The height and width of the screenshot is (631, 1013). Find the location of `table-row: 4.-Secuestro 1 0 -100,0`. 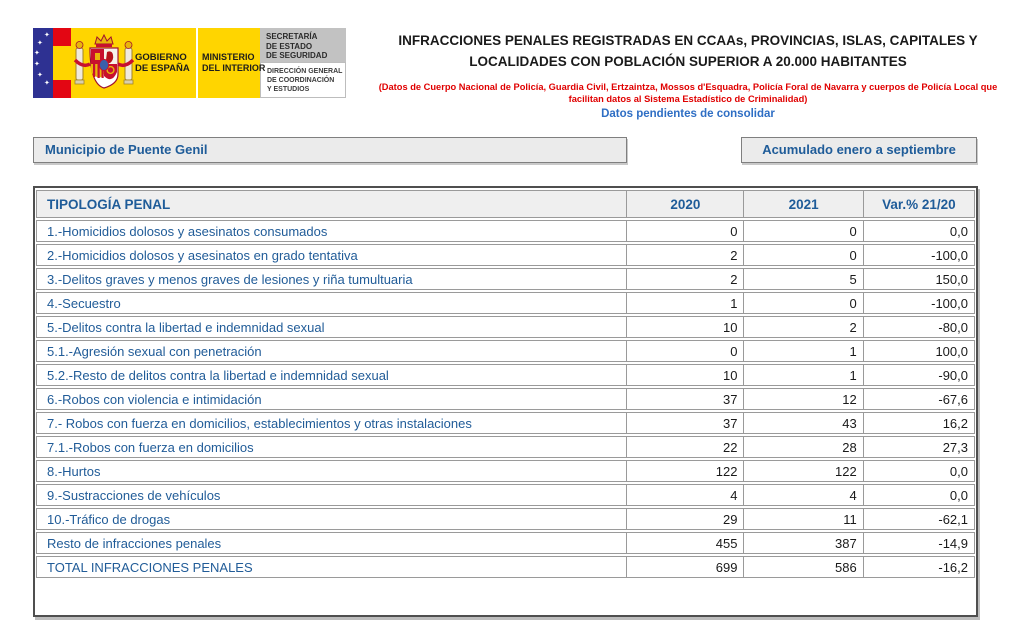

table-row: 4.-Secuestro 1 0 -100,0 is located at coordinates (505, 303).